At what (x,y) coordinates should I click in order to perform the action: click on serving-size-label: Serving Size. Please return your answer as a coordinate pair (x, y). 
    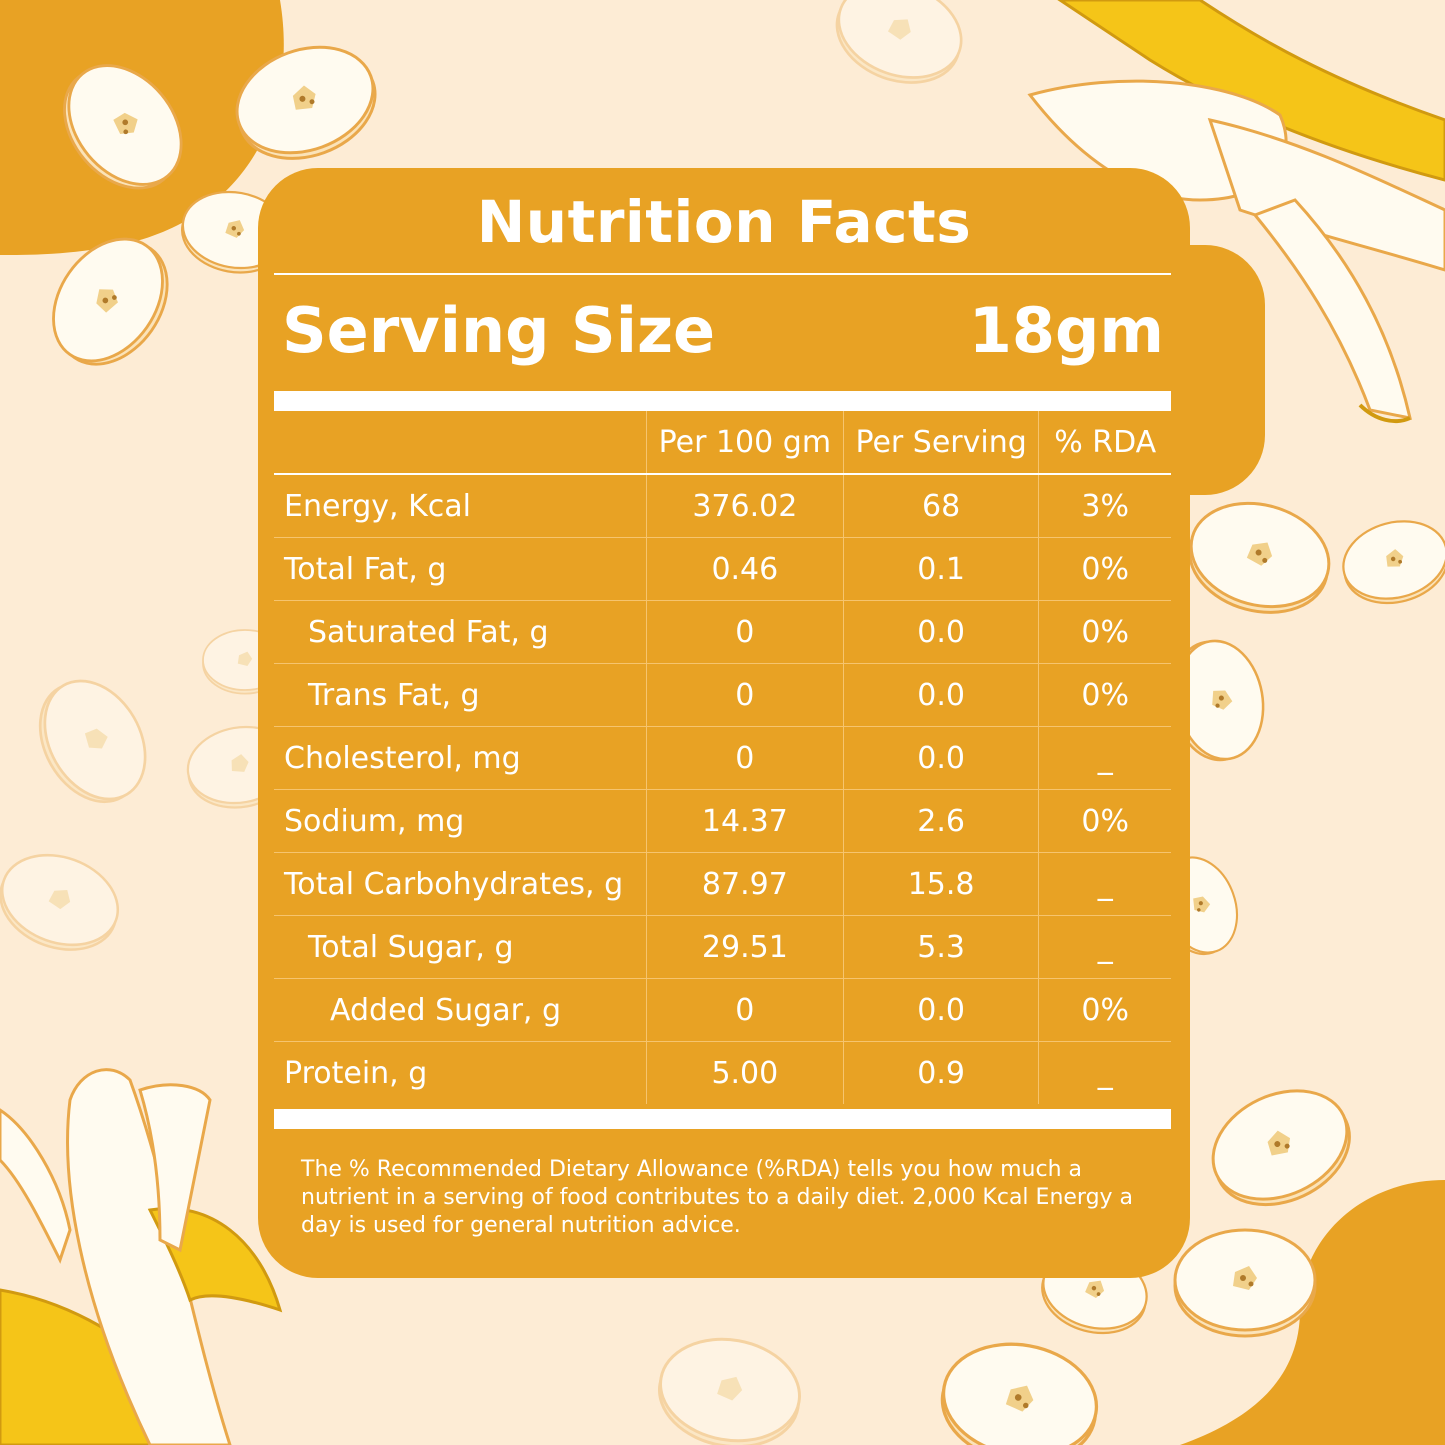
    Looking at the image, I should click on (499, 330).